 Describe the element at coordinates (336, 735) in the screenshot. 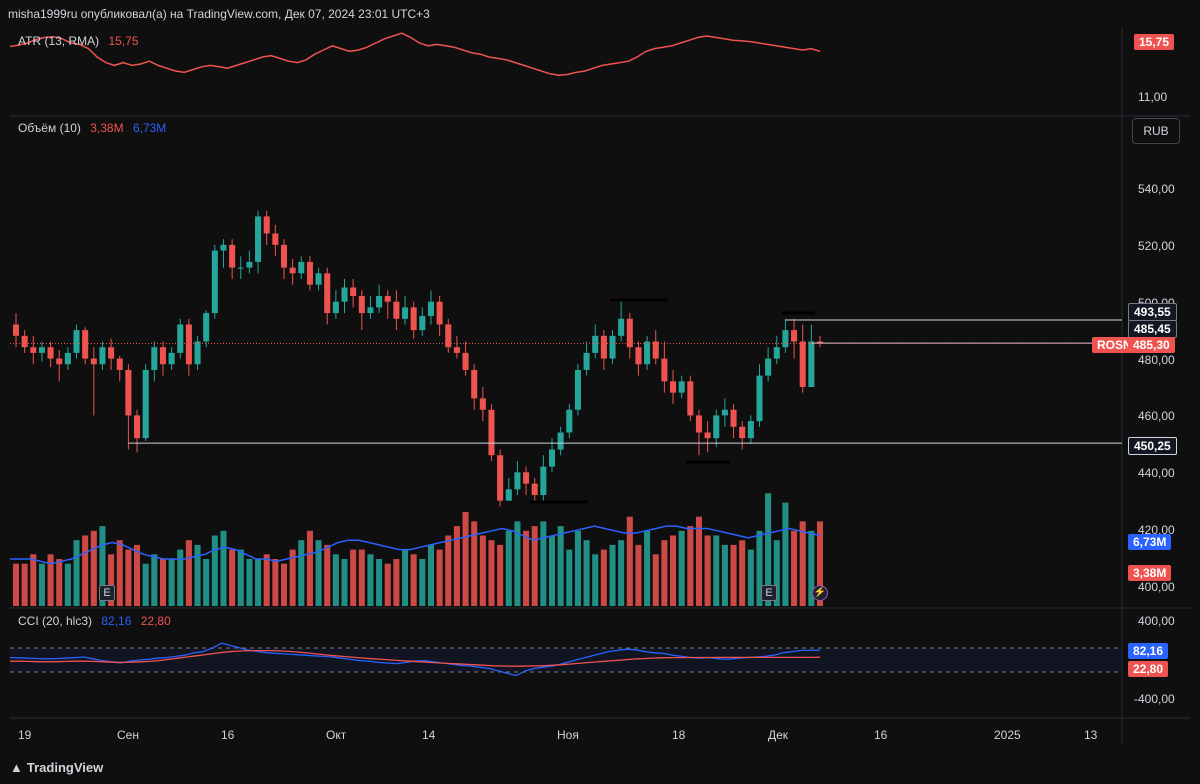

I see `time-tick: Окт` at that location.